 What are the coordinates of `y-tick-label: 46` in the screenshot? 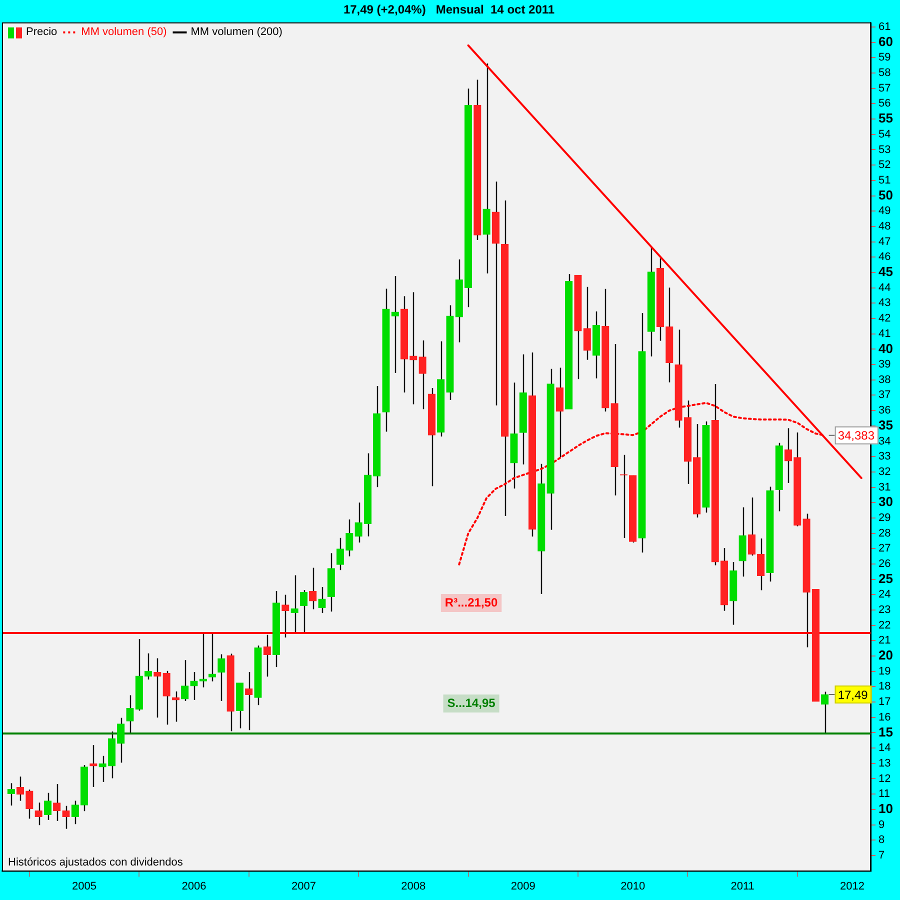 It's located at (884, 257).